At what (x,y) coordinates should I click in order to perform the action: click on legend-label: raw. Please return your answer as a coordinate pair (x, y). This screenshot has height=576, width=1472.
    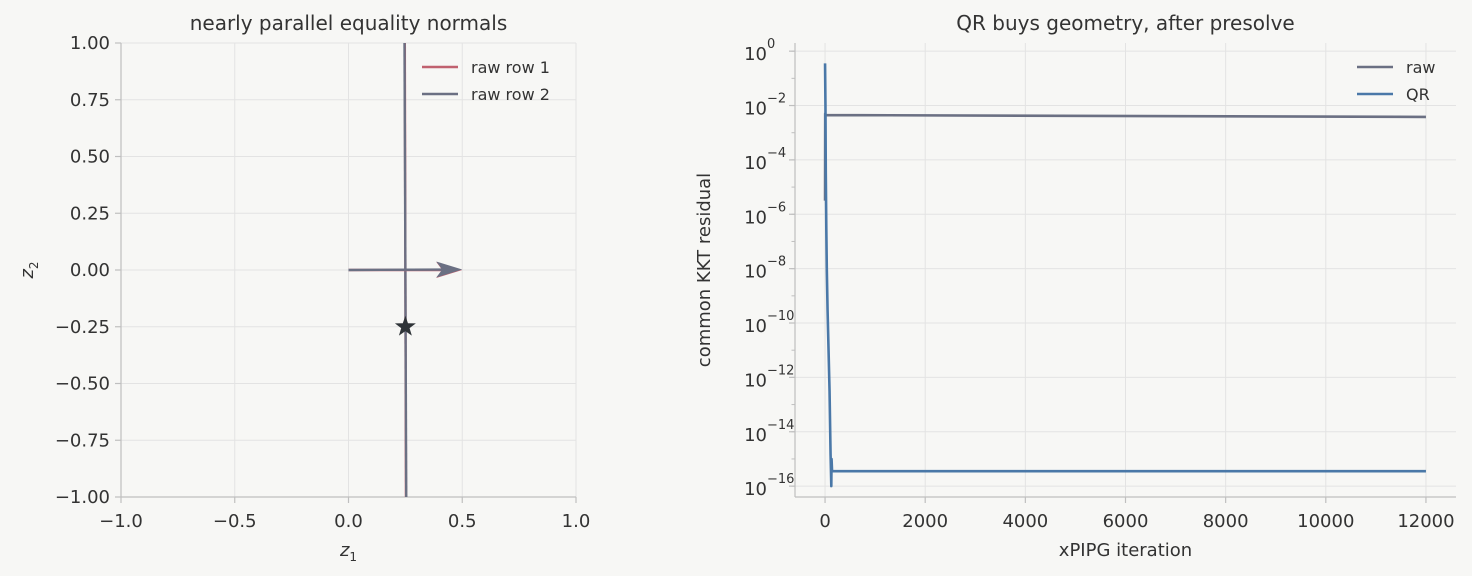
    Looking at the image, I should click on (1420, 67).